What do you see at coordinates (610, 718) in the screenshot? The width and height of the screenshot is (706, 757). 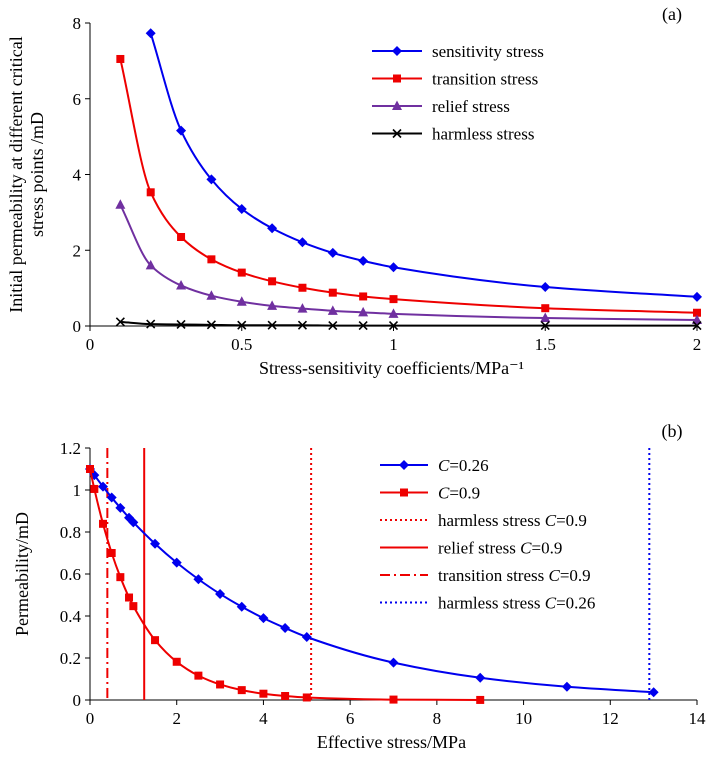 I see `x-tick-label: 12` at bounding box center [610, 718].